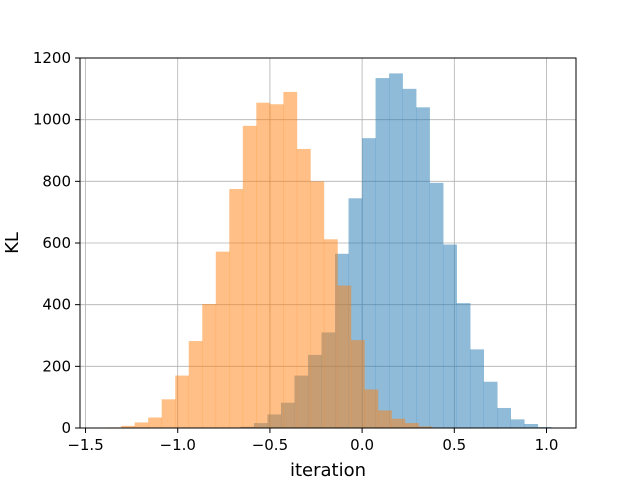 This screenshot has height=480, width=640. I want to click on y-tick-label: 200, so click(56, 366).